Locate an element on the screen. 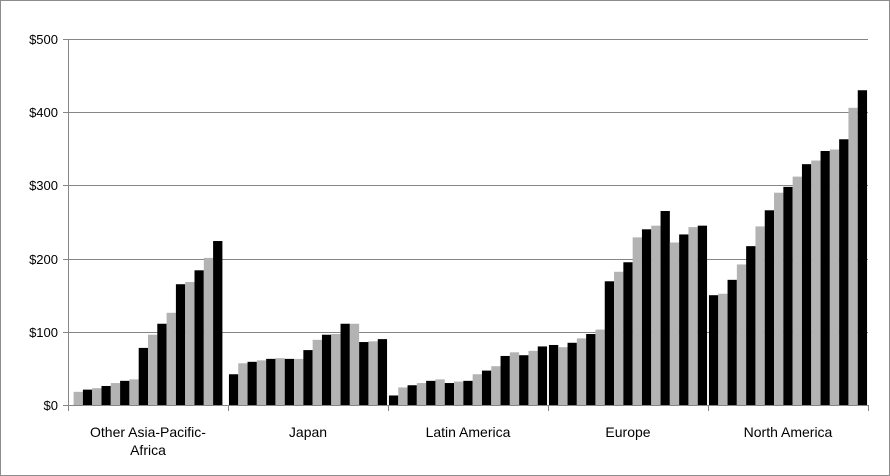  y-tick-label: $0 is located at coordinates (51, 405).